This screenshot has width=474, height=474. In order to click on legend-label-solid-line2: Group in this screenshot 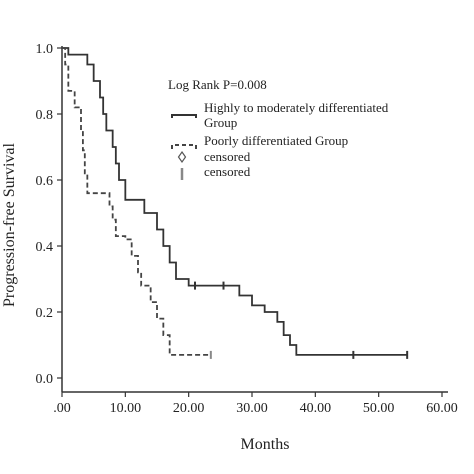, I will do `click(220, 122)`.